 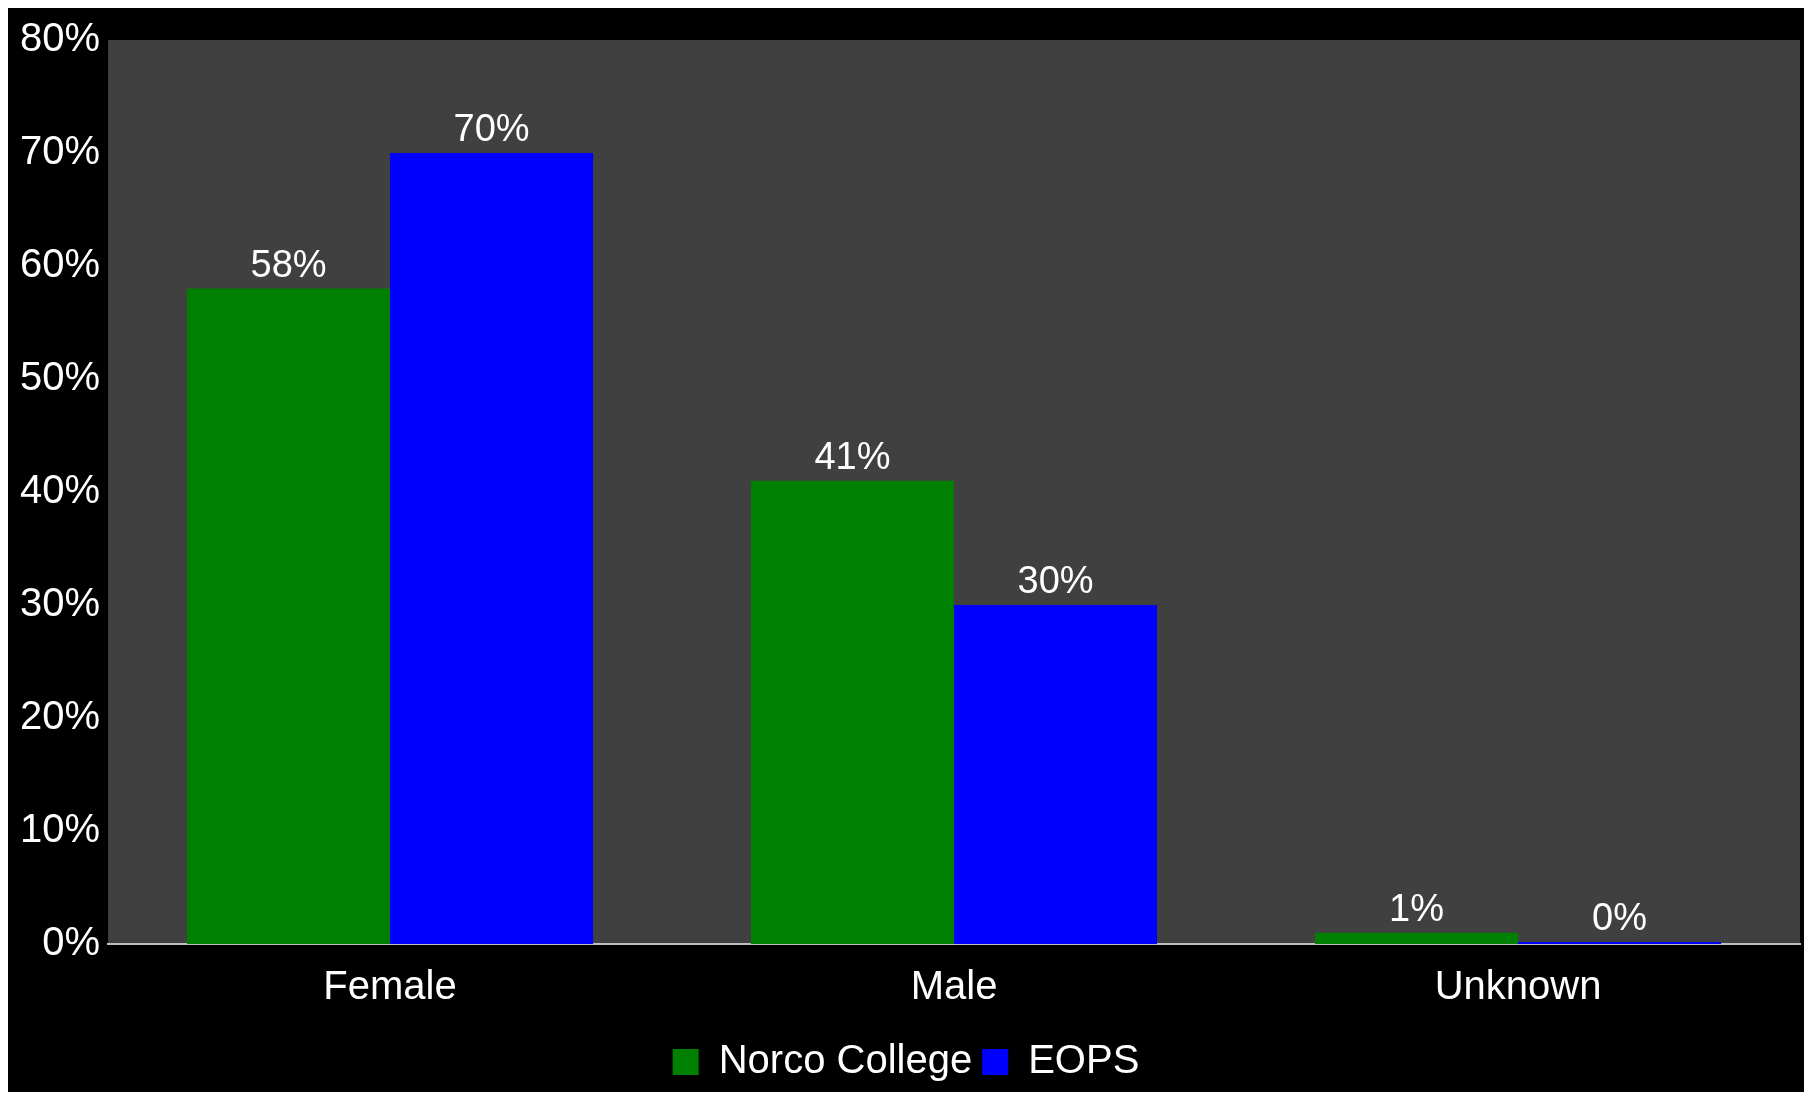 What do you see at coordinates (60, 37) in the screenshot?
I see `y-tick-label: 80%` at bounding box center [60, 37].